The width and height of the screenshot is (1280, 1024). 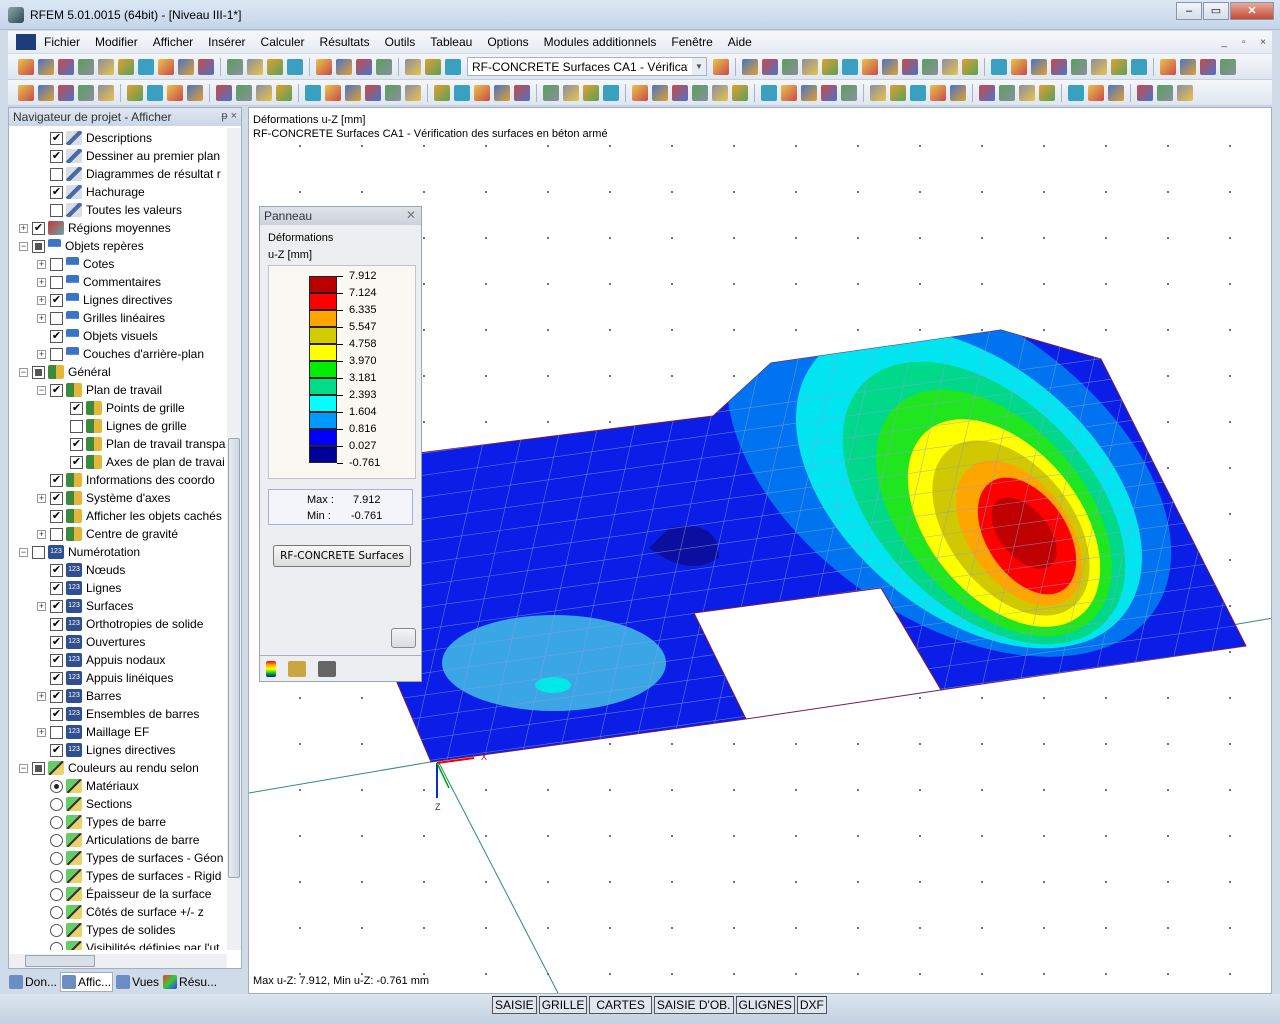 I want to click on status-dxf: DXF, so click(x=811, y=1005).